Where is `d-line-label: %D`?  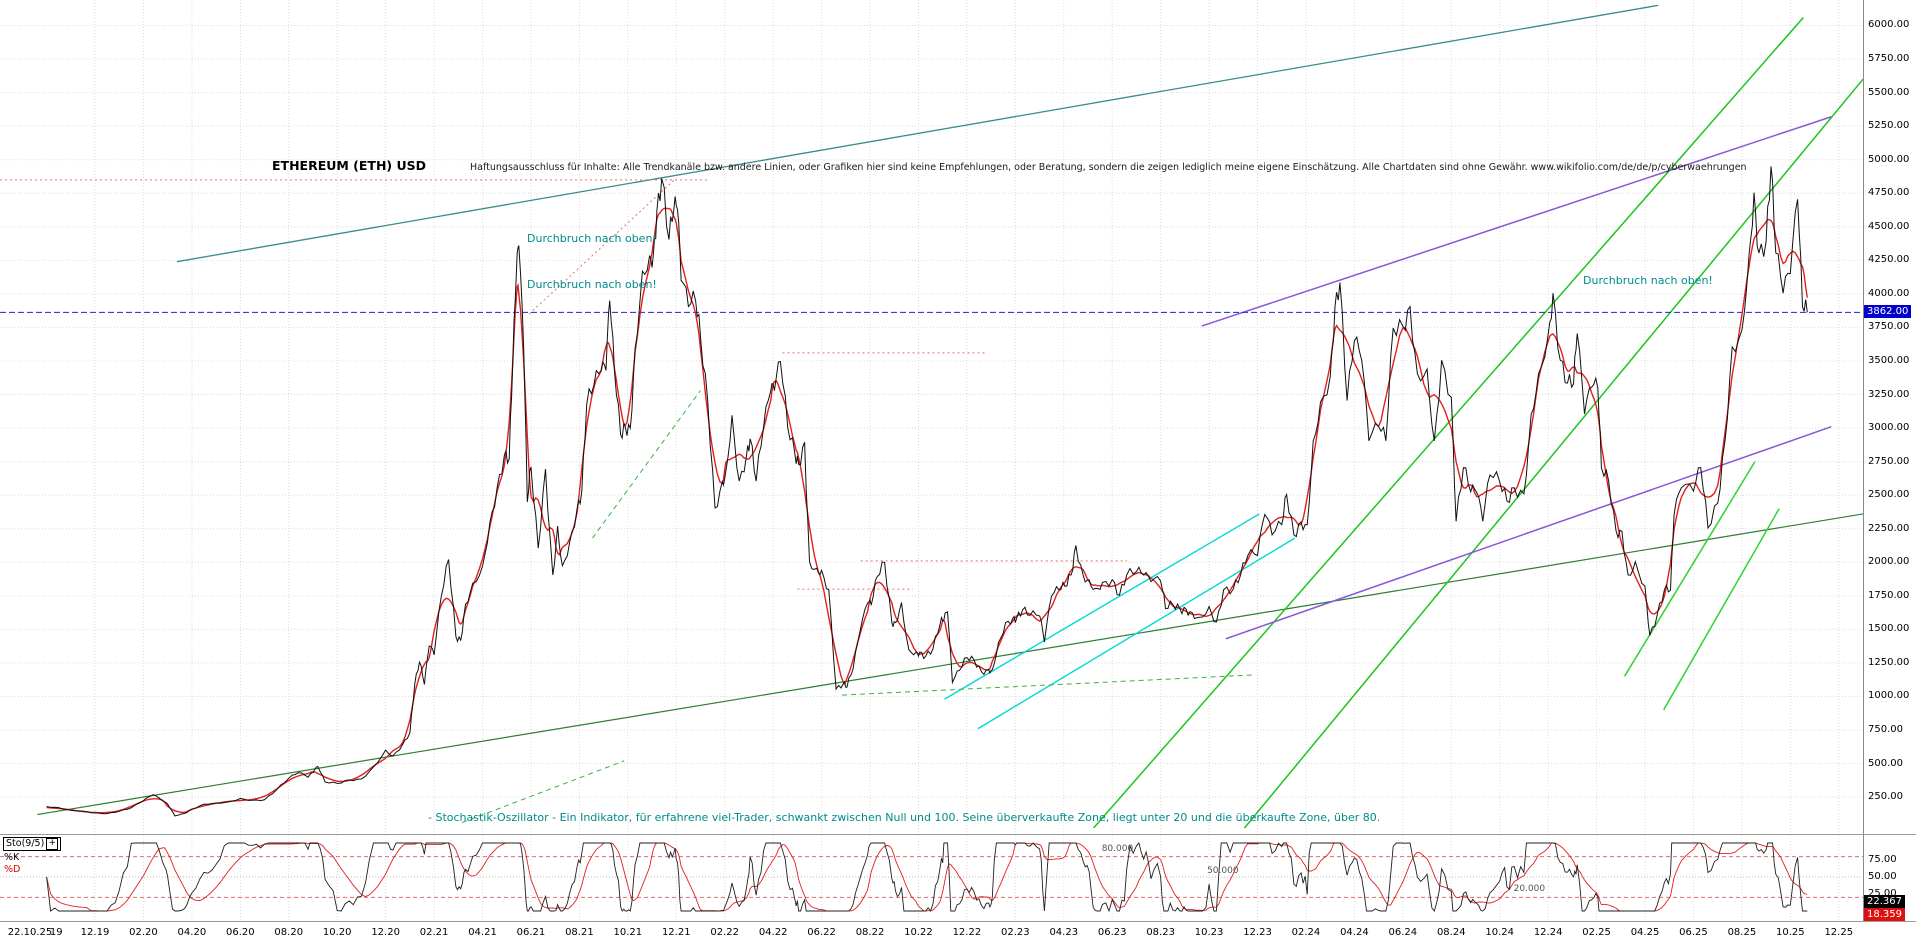 d-line-label: %D is located at coordinates (12, 869).